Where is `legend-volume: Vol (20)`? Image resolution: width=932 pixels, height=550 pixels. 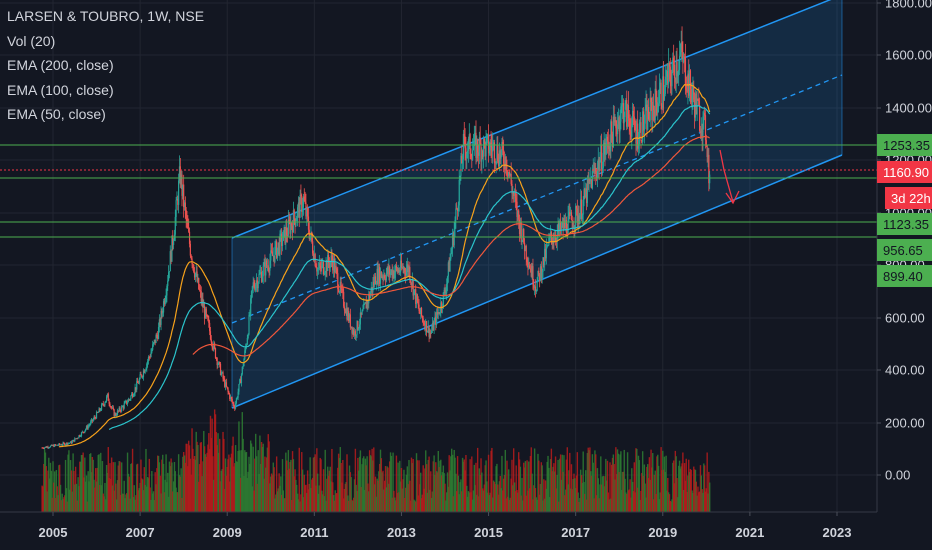 legend-volume: Vol (20) is located at coordinates (31, 40).